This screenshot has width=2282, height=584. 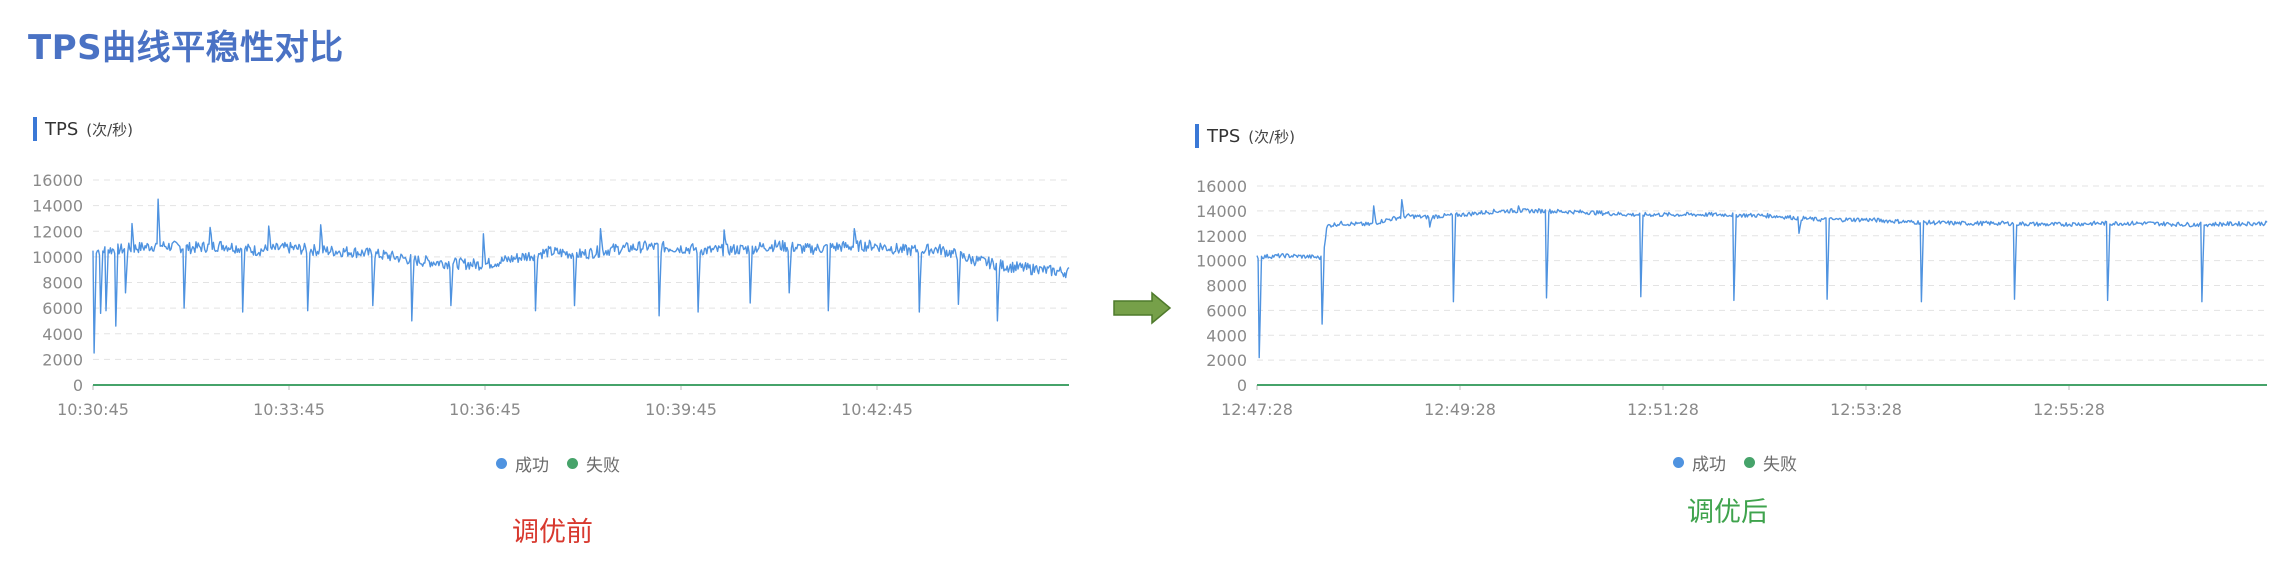 What do you see at coordinates (1727, 512) in the screenshot?
I see `caption-after: 调优后` at bounding box center [1727, 512].